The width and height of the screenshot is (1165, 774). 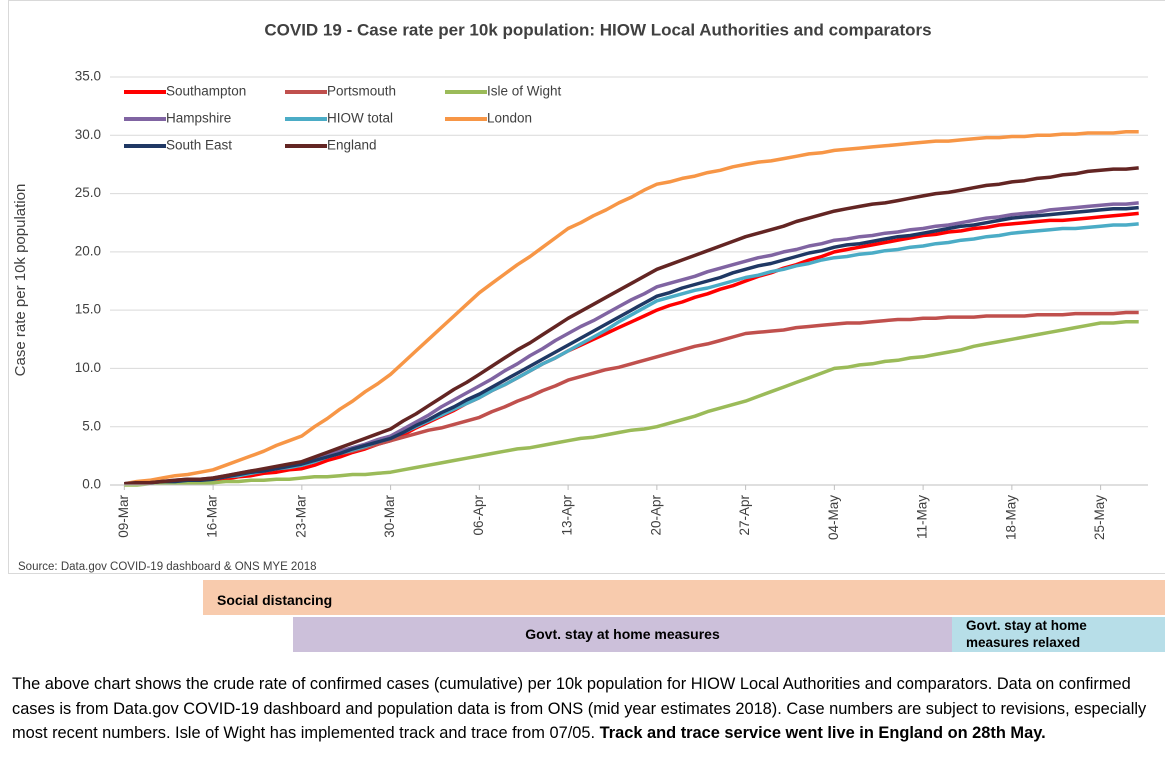 What do you see at coordinates (360, 118) in the screenshot?
I see `legend-label: HIOW total` at bounding box center [360, 118].